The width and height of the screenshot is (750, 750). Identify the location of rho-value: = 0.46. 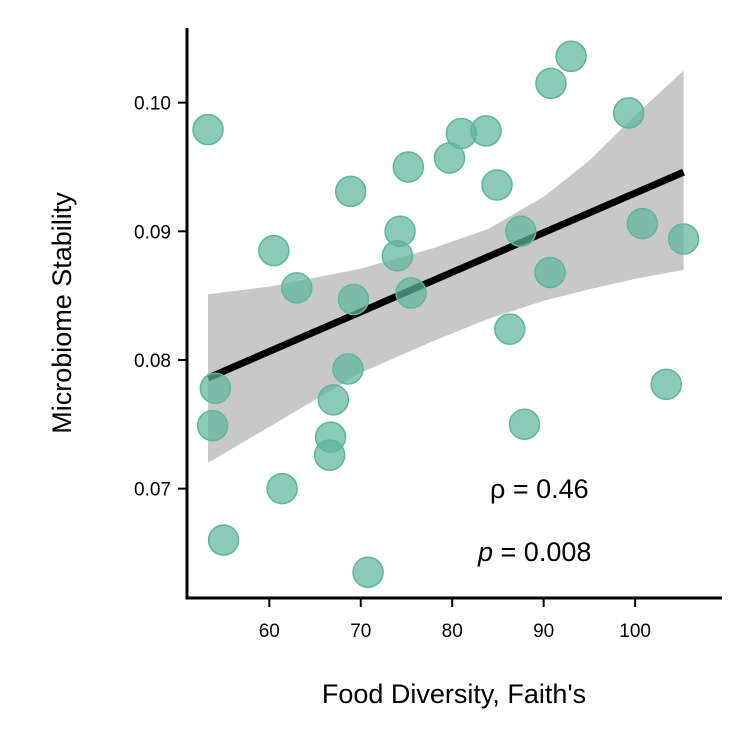
(546, 489).